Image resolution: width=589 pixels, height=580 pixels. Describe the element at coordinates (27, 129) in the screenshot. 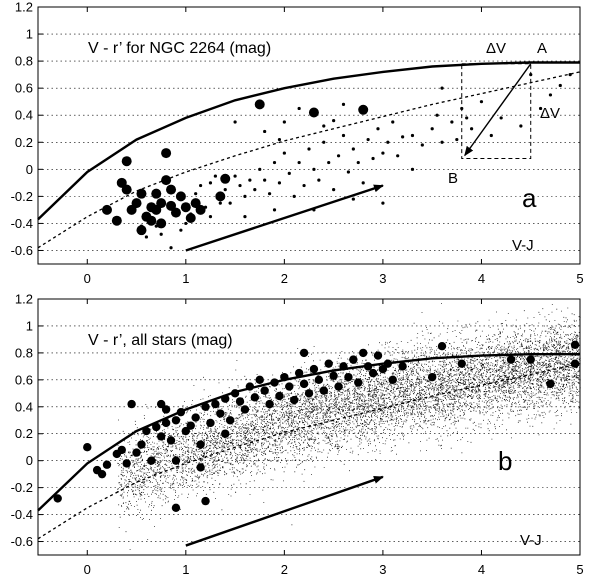

I see `y-tick-labels: -0.6 -0.4 -0.2 0 0.2 0.4 0.6 0.8 1 1.2` at that location.